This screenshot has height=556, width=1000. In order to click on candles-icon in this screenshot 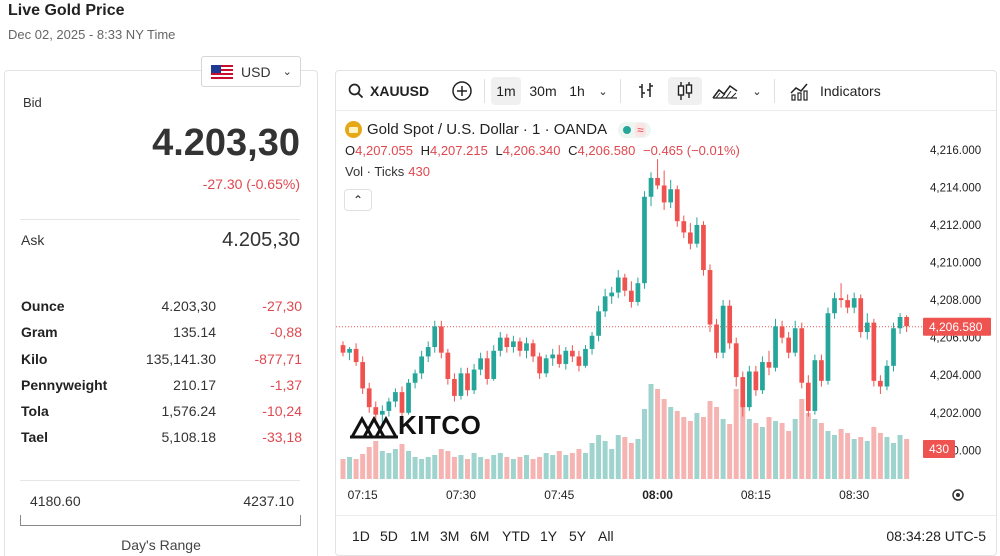, I will do `click(685, 91)`.